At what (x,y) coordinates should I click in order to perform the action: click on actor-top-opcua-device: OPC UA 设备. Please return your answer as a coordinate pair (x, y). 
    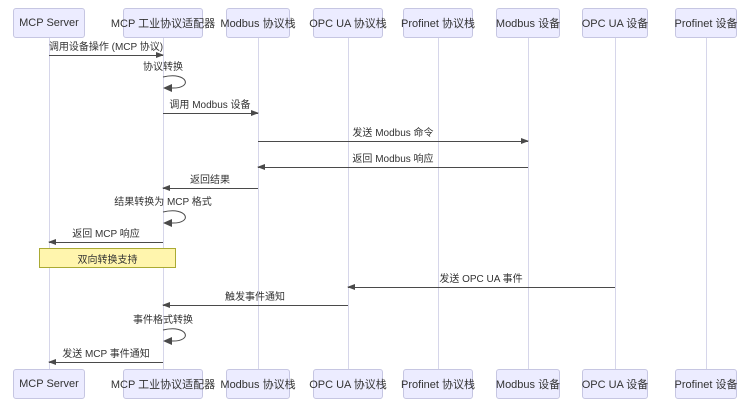
    Looking at the image, I should click on (615, 23).